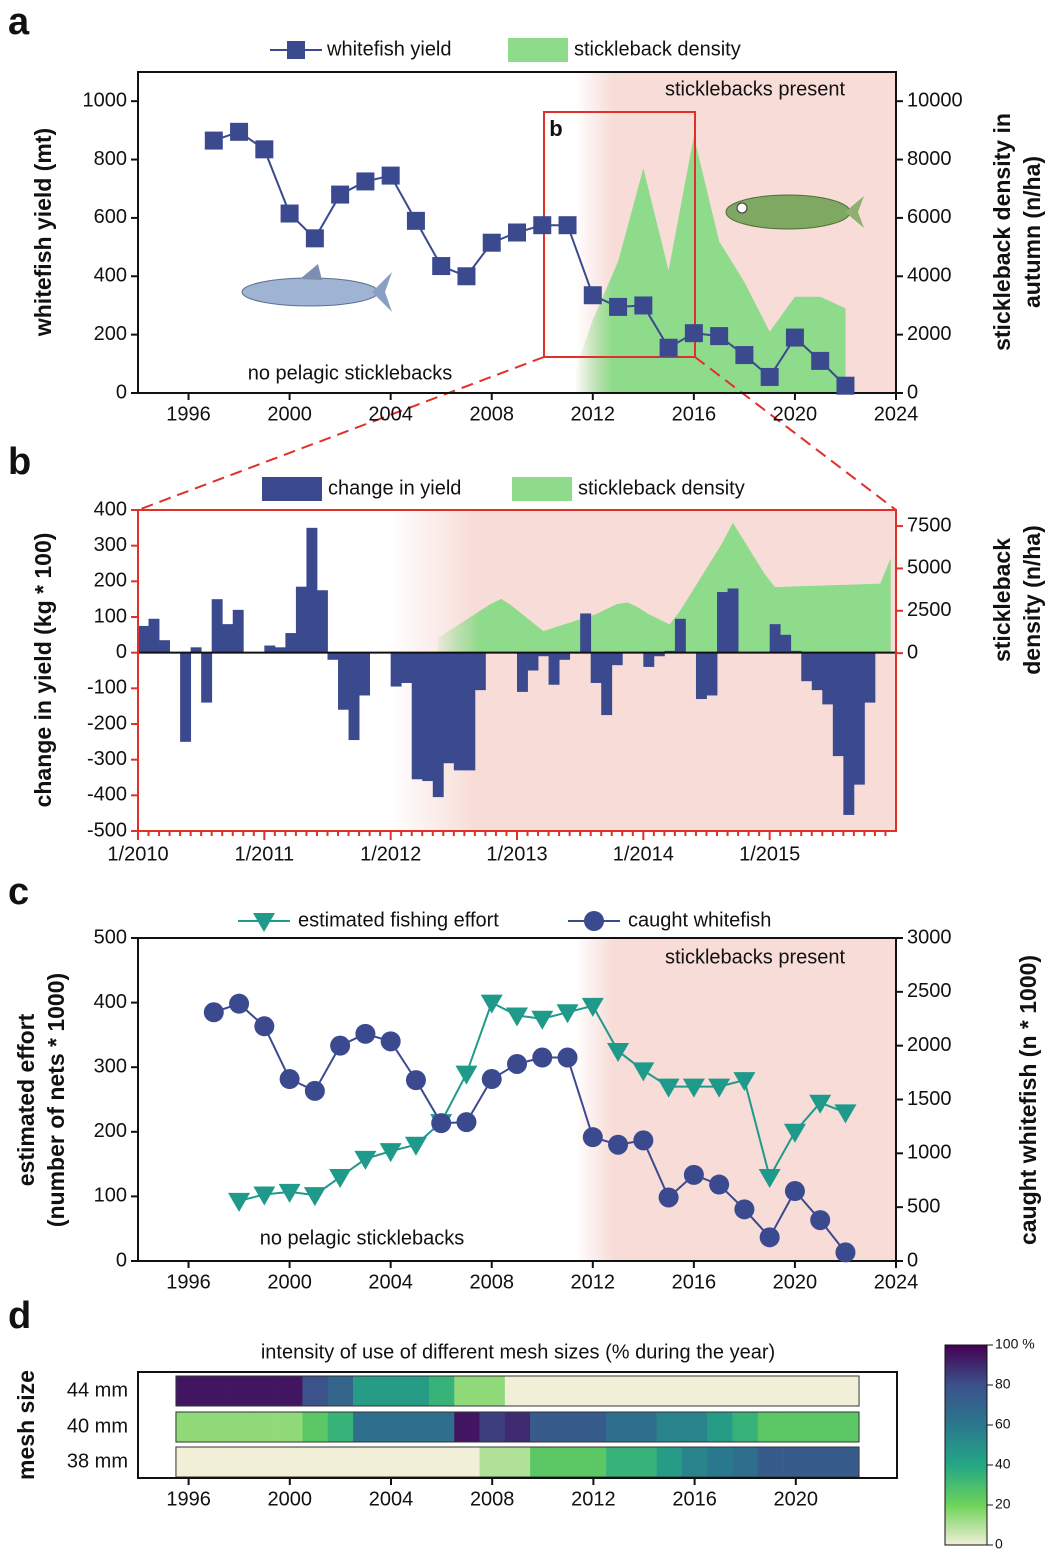 This screenshot has height=1553, width=1057. What do you see at coordinates (664, 588) in the screenshot?
I see `density-area` at bounding box center [664, 588].